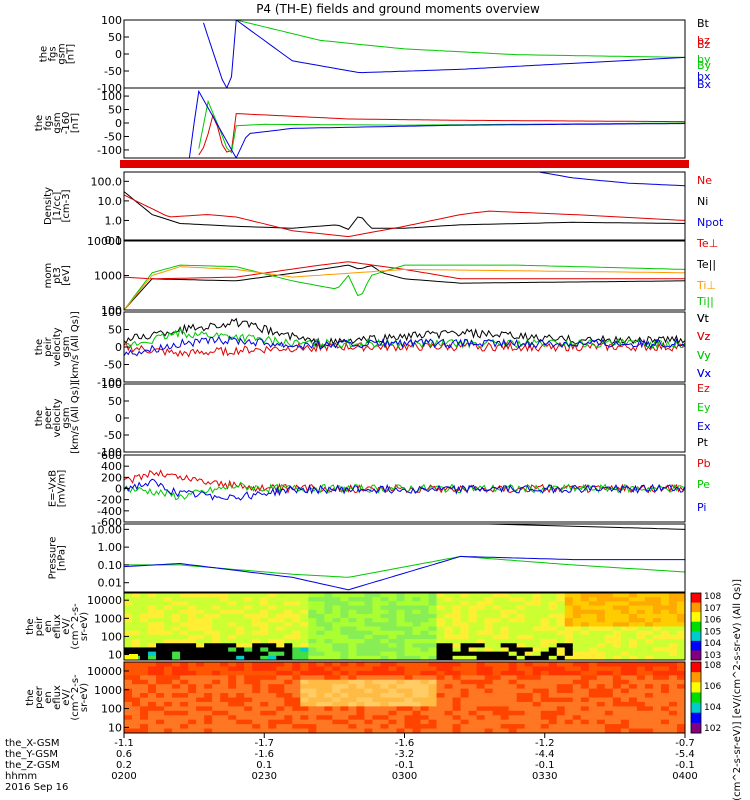  What do you see at coordinates (48, 276) in the screenshot?
I see `y-axis-label-line: mom` at bounding box center [48, 276].